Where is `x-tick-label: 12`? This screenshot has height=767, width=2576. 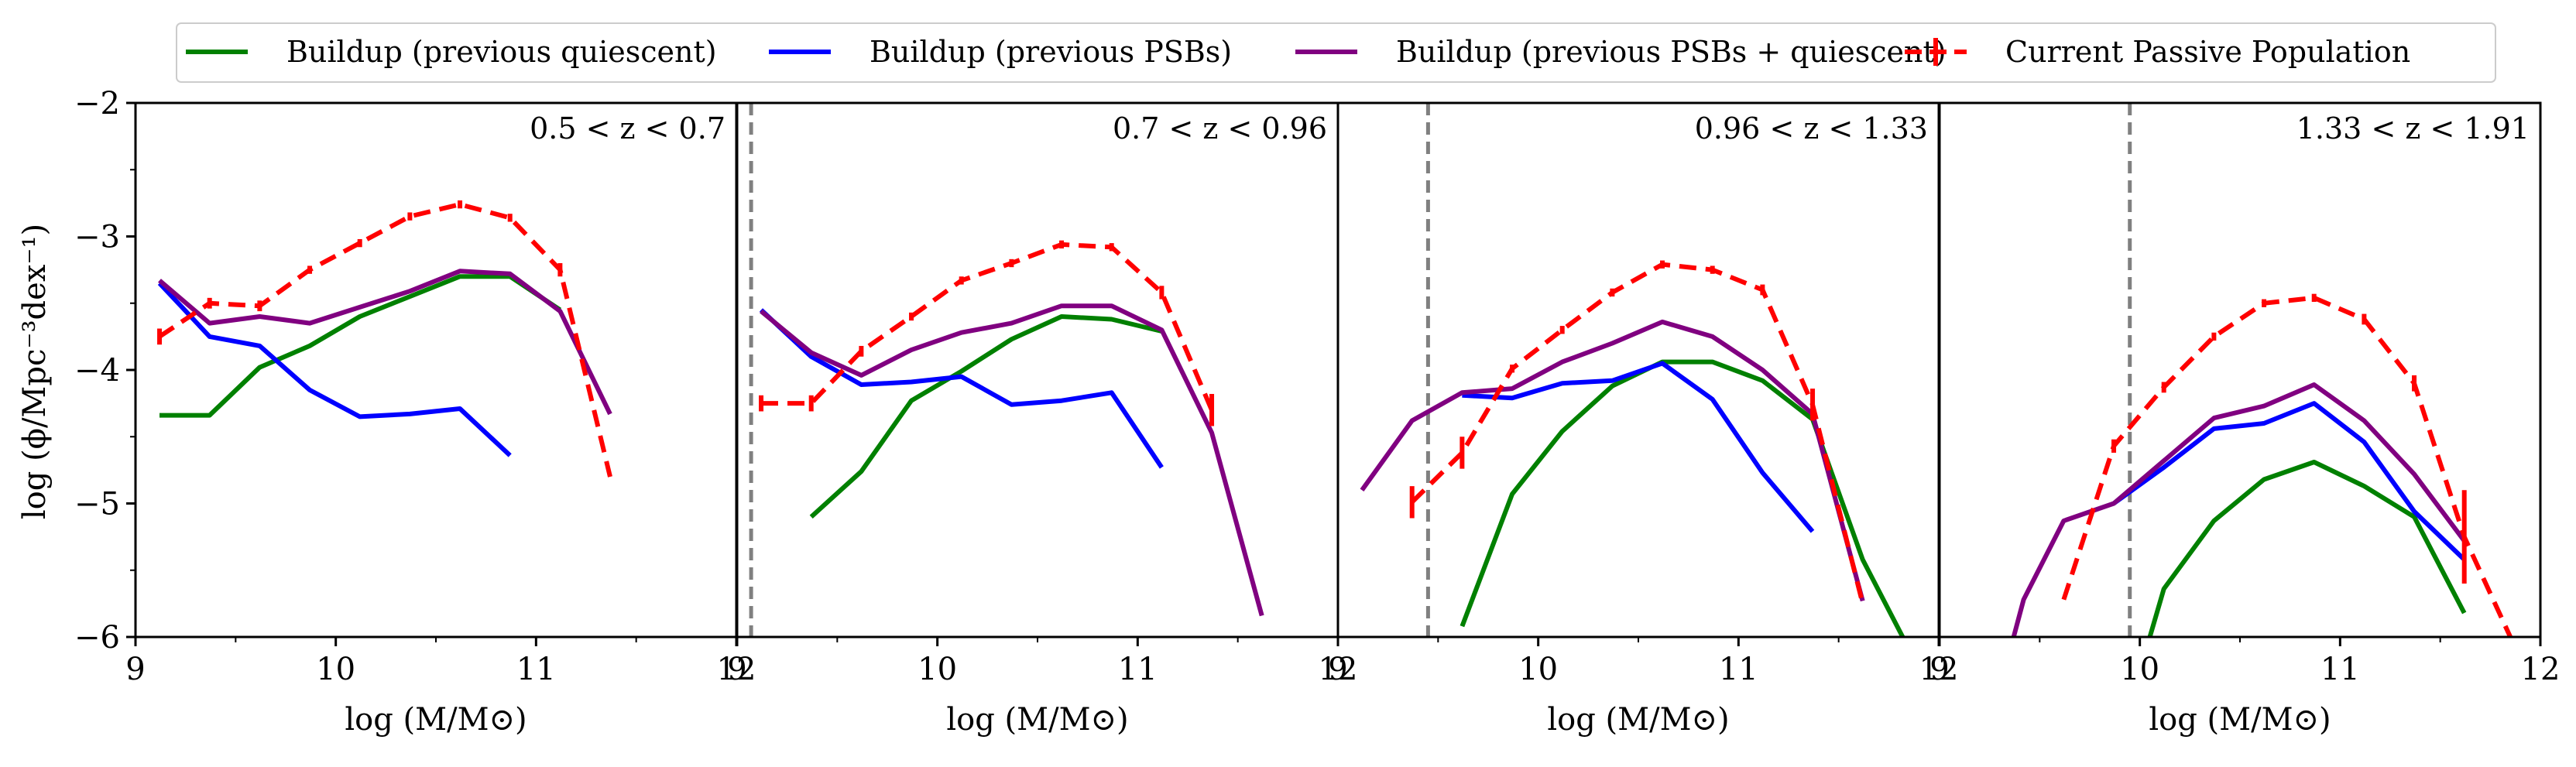 x-tick-label: 12 is located at coordinates (2541, 669).